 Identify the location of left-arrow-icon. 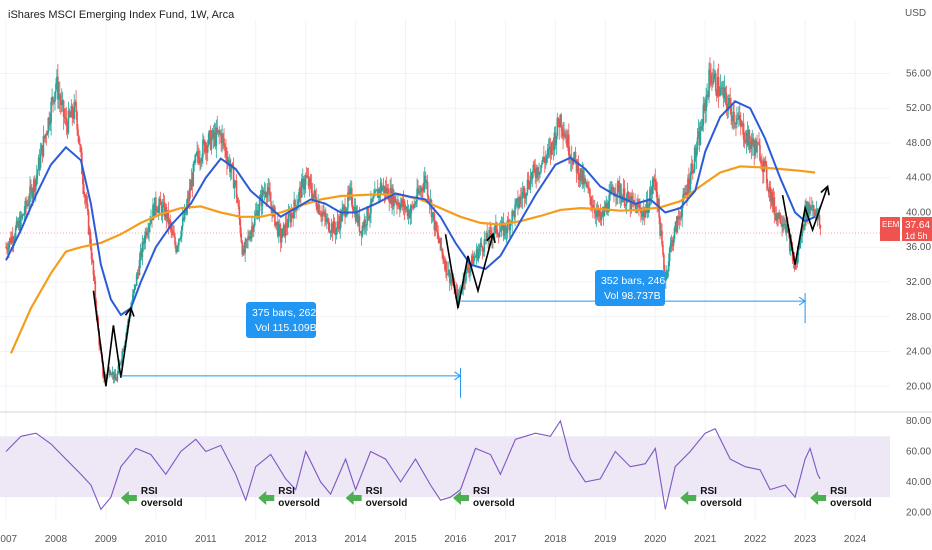
(818, 498).